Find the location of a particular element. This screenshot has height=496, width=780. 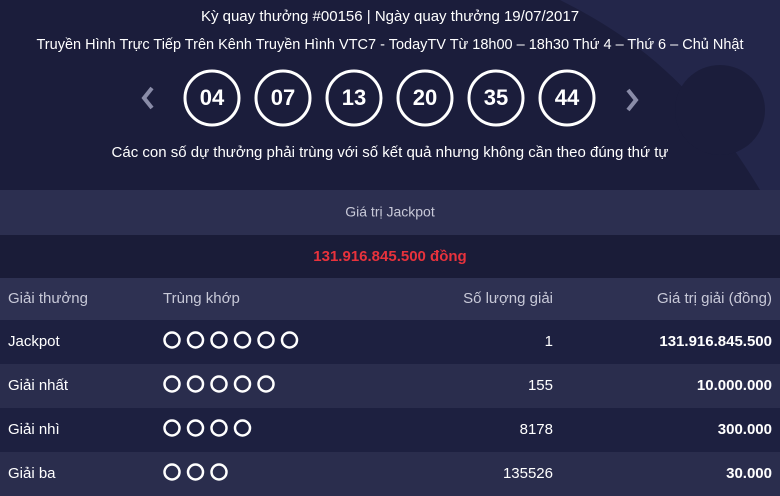

column-header: Trùng khớp is located at coordinates (201, 298).